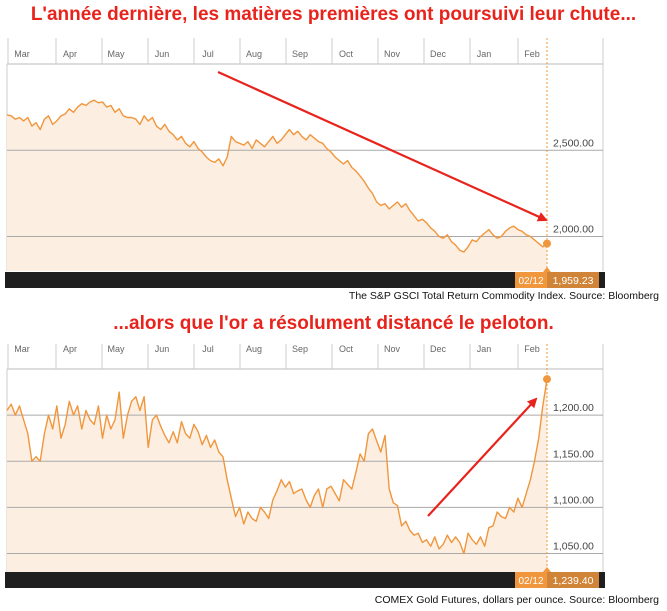  What do you see at coordinates (573, 230) in the screenshot?
I see `y-tick-label: 2,000.00` at bounding box center [573, 230].